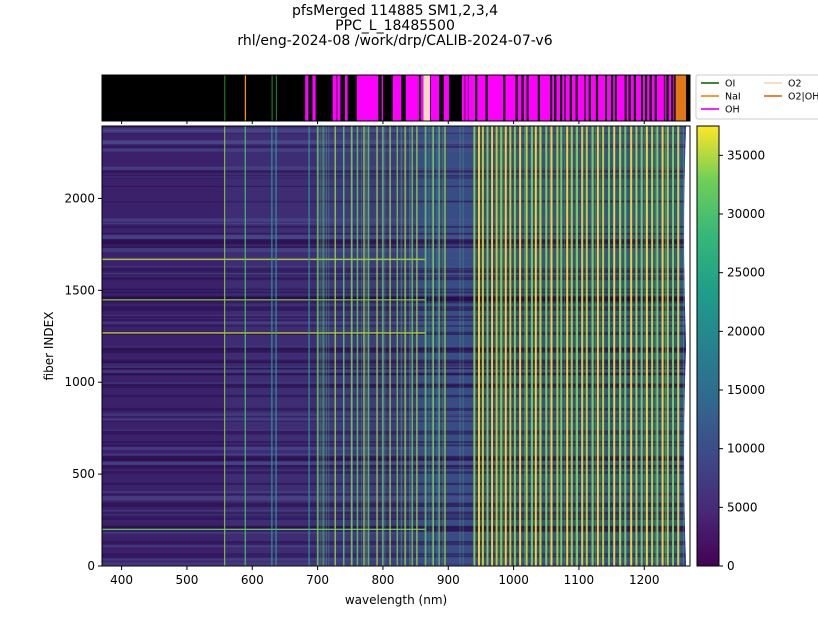 Image resolution: width=818 pixels, height=637 pixels. Describe the element at coordinates (186, 580) in the screenshot. I see `x-tick-label-500: 500` at that location.